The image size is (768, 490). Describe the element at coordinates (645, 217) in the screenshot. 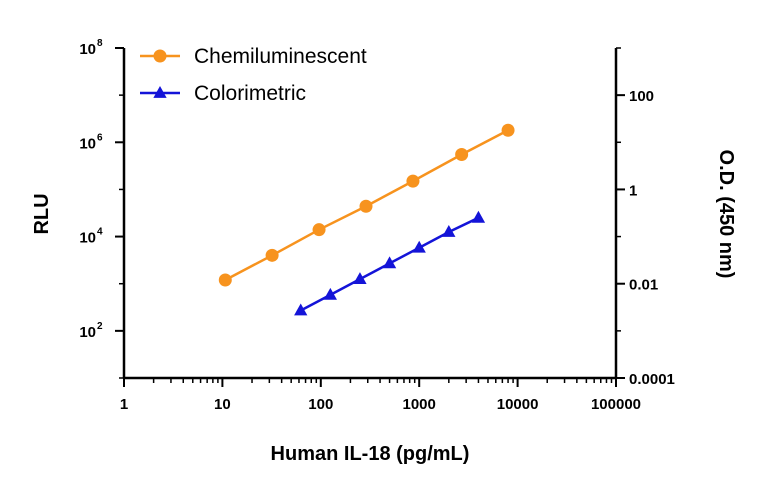

I see `right-y-axis-ticks: 0.0001 0.01 1 100` at that location.